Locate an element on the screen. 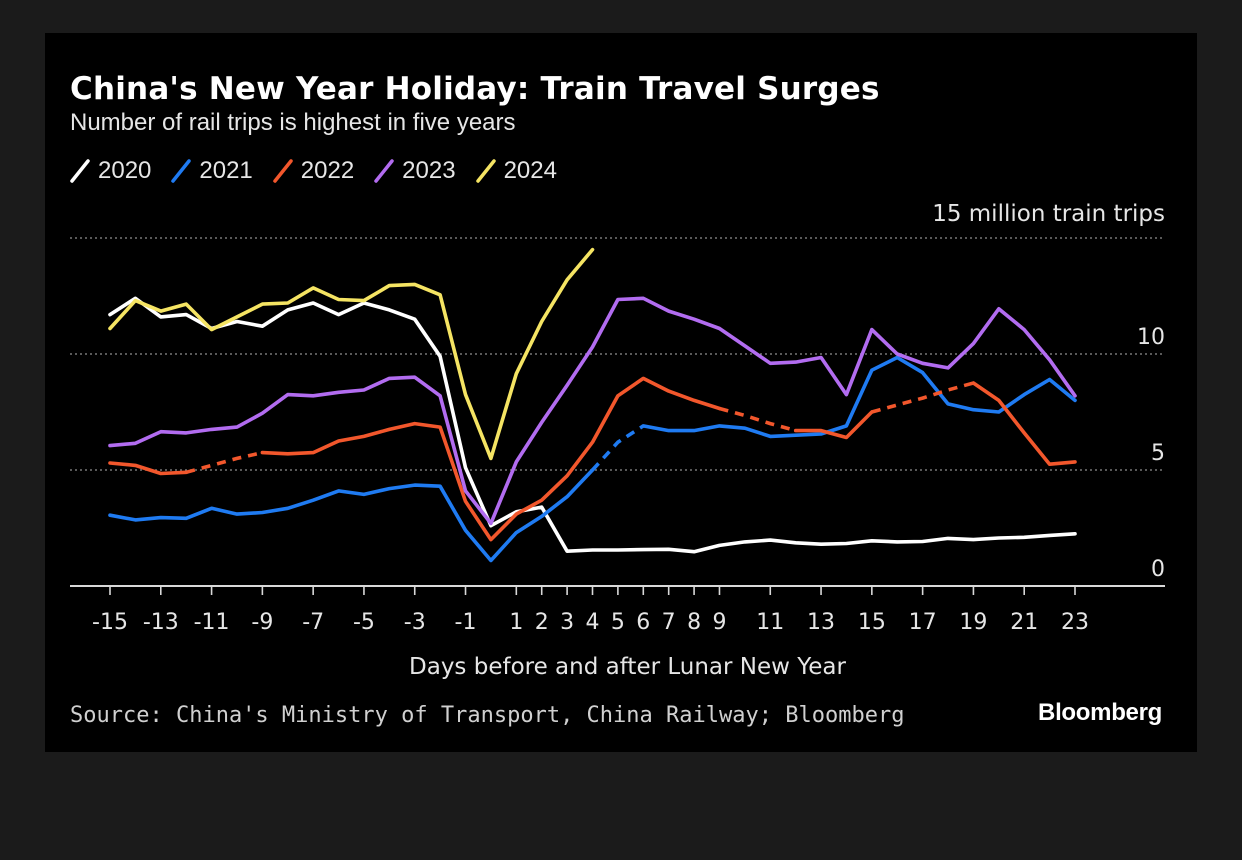 The height and width of the screenshot is (860, 1242). x-tick-label: 23 is located at coordinates (1075, 622).